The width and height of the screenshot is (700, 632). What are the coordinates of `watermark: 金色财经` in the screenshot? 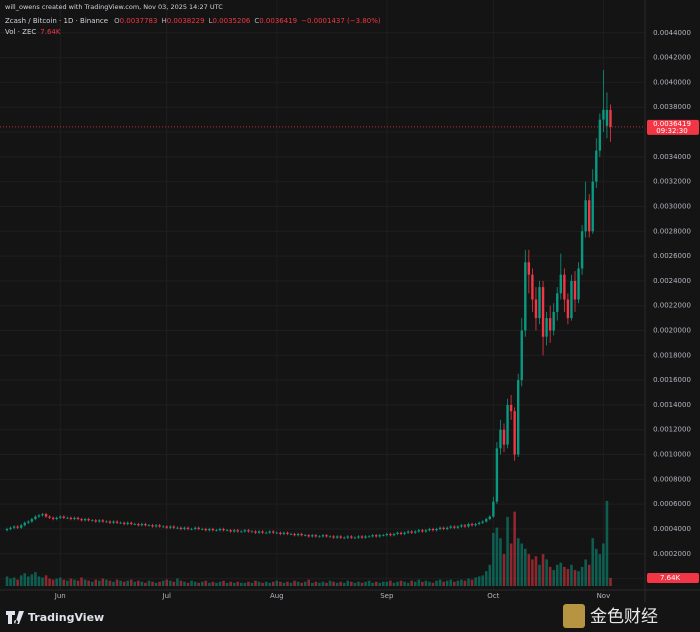 It's located at (610, 616).